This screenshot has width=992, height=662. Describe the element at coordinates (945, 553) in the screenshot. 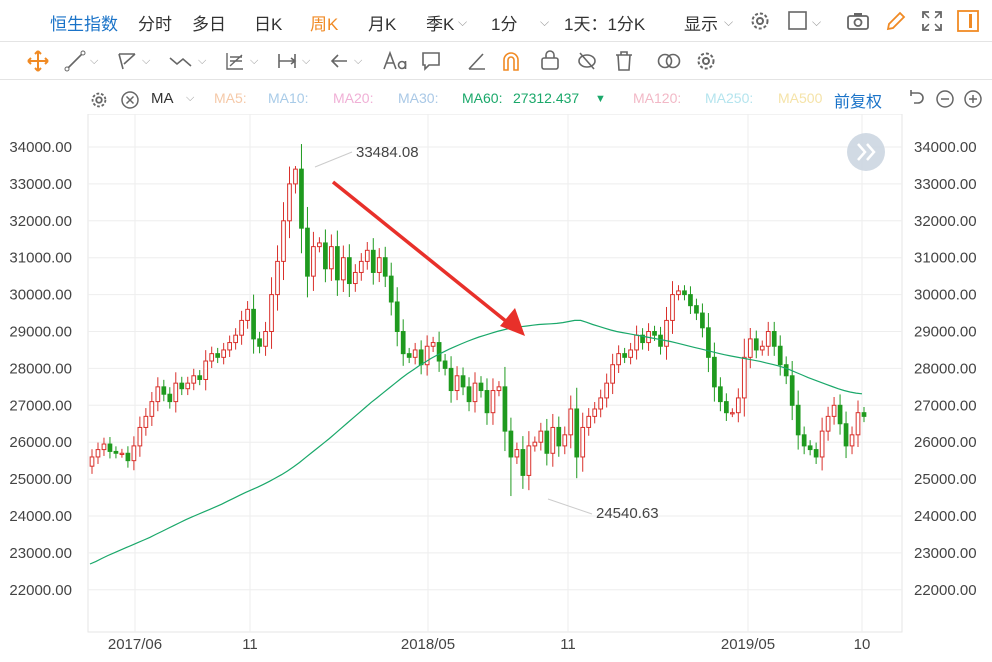

I see `y-tick-label-right: 23000.00` at that location.